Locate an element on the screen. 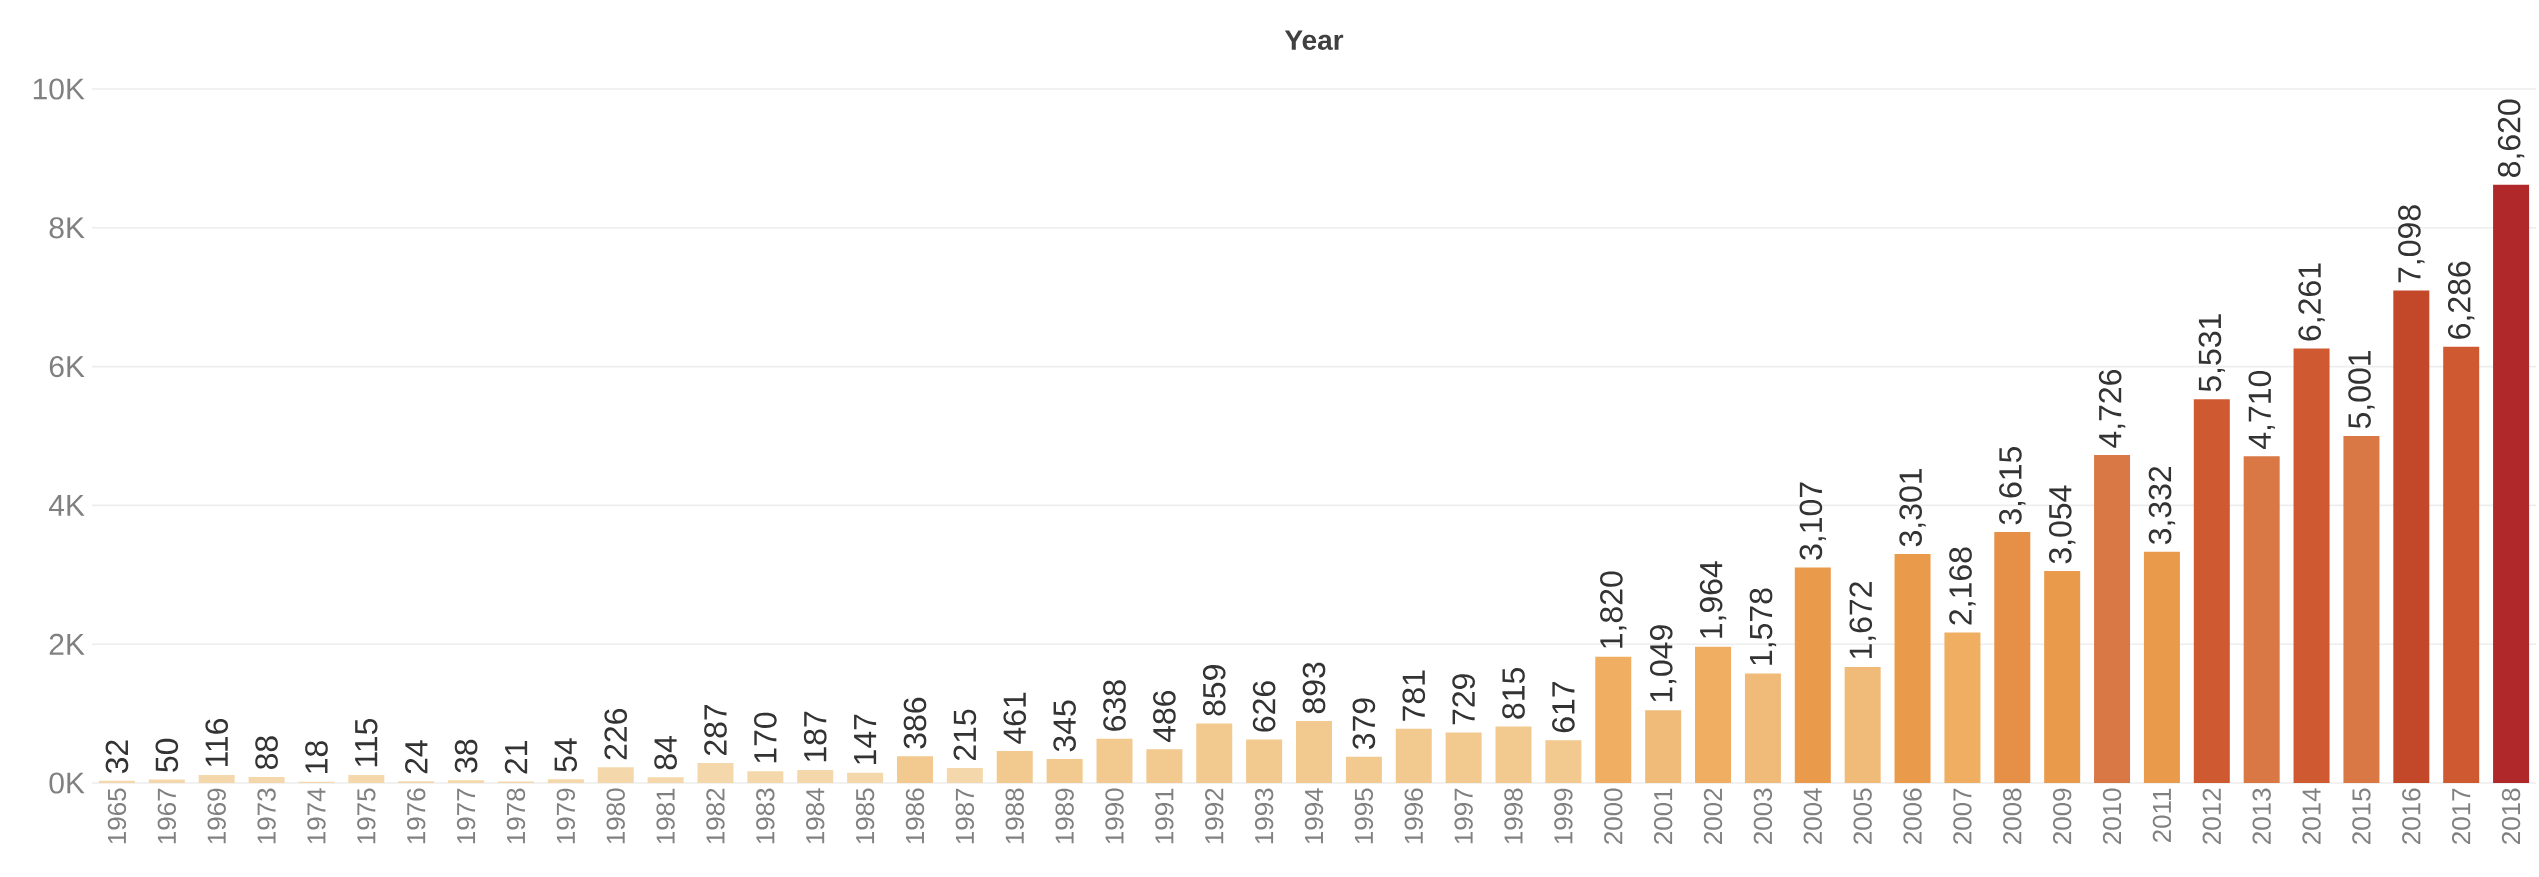  data-label: 345 is located at coordinates (1064, 726).